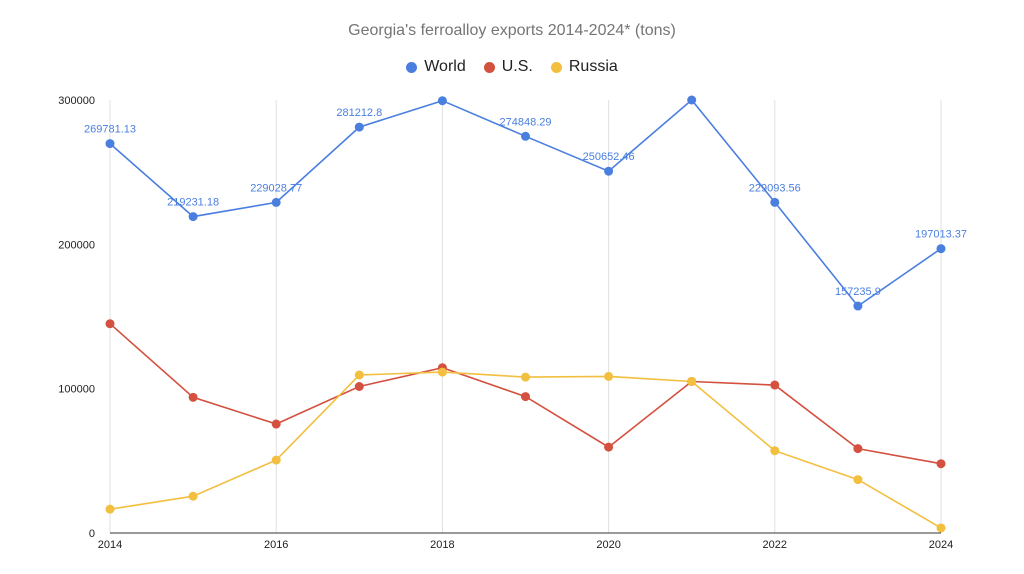 The height and width of the screenshot is (574, 1024). Describe the element at coordinates (76, 101) in the screenshot. I see `y-tick-label: 300000` at that location.